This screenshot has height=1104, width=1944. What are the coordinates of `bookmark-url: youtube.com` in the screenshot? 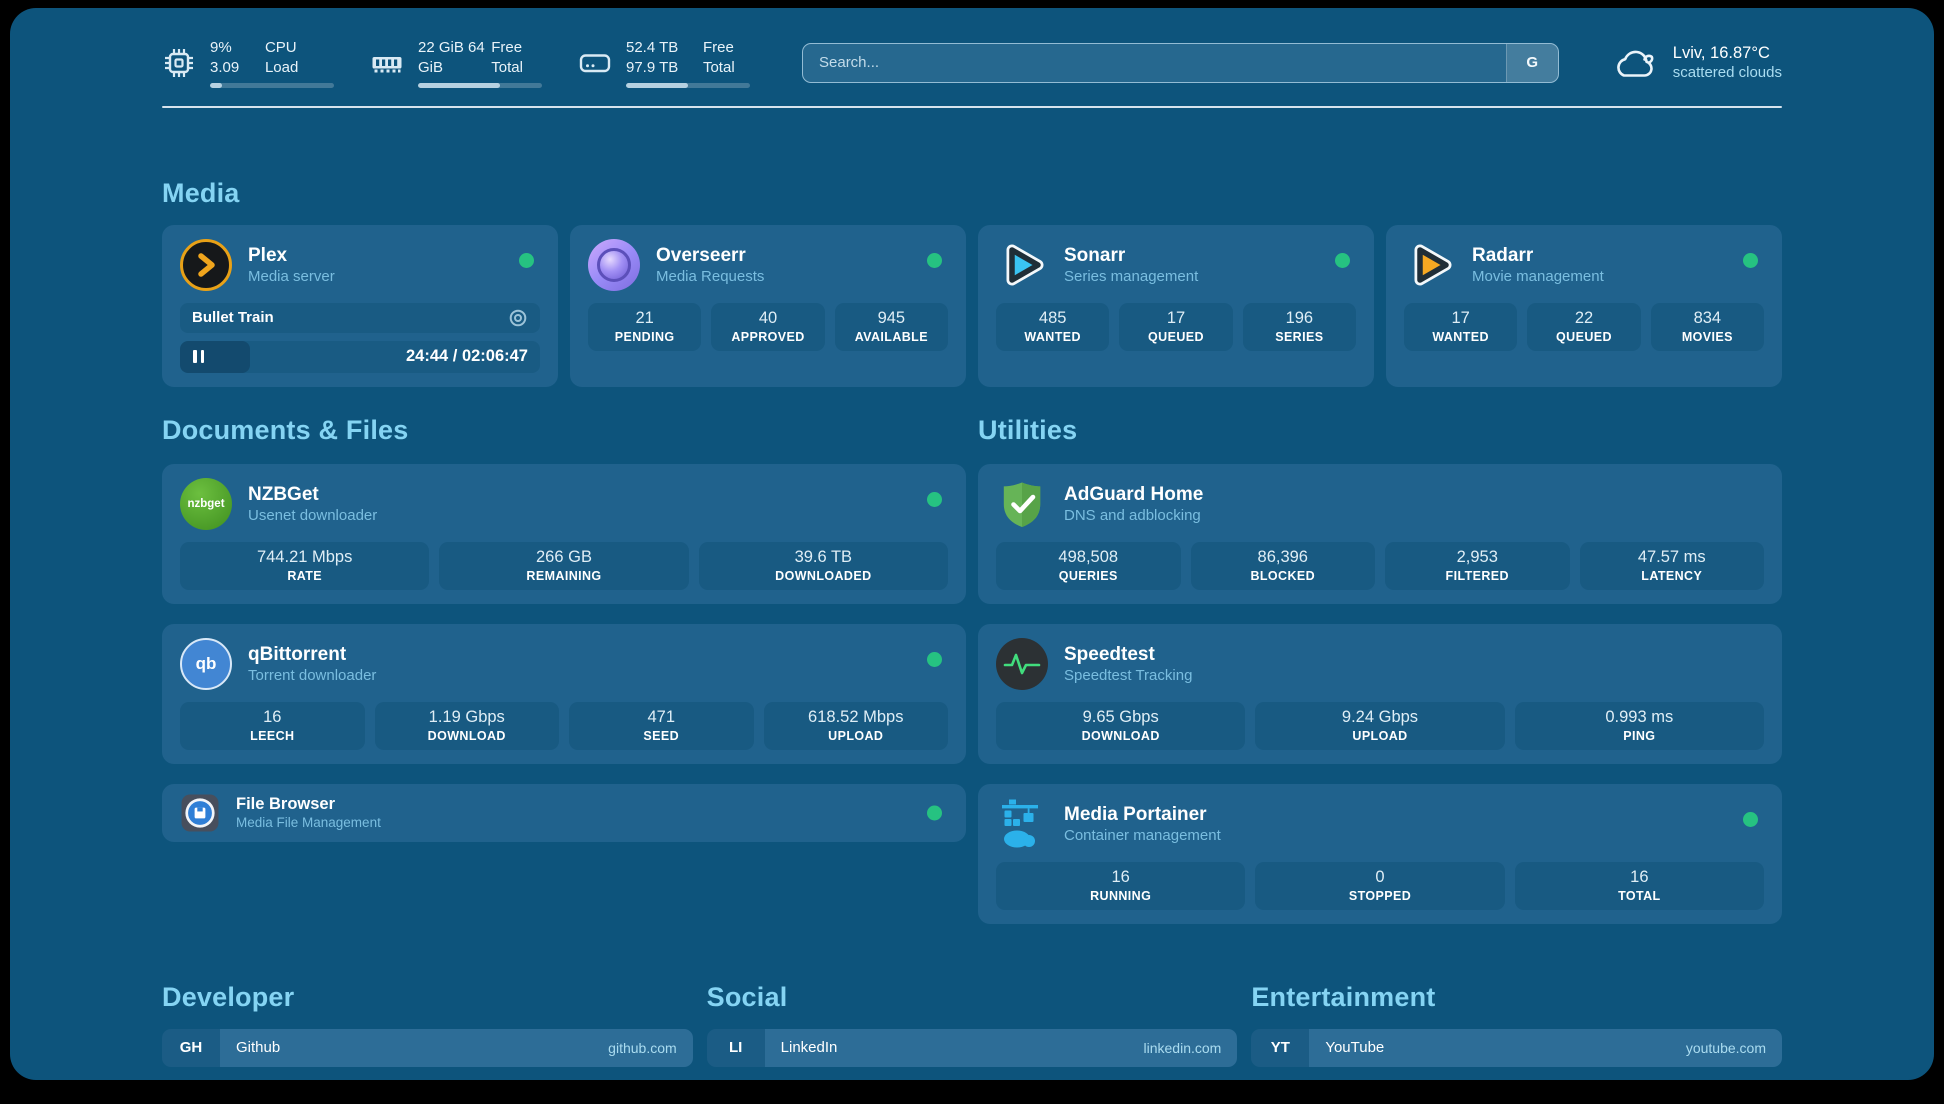 It's located at (1725, 1047).